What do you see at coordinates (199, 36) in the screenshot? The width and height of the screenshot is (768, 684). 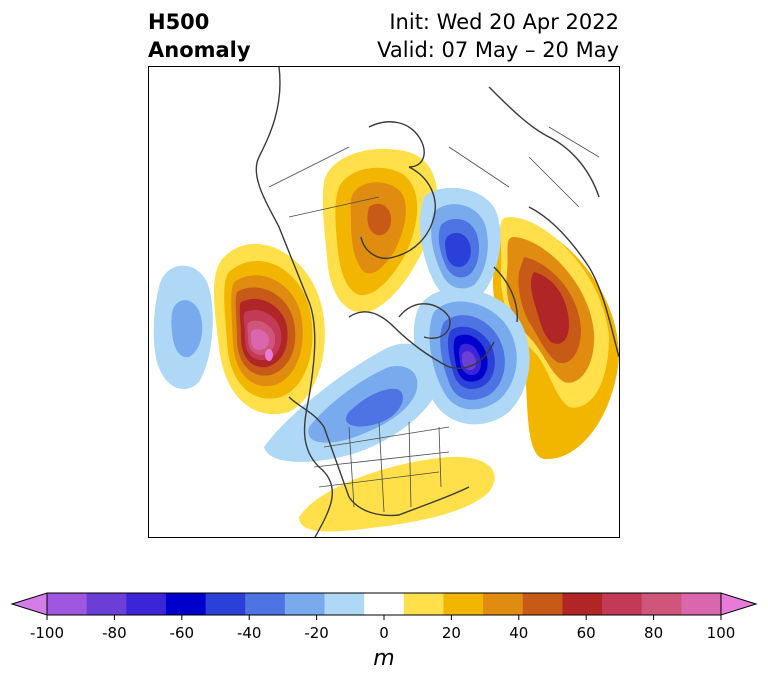 I see `title-left: H500 Anomaly` at bounding box center [199, 36].